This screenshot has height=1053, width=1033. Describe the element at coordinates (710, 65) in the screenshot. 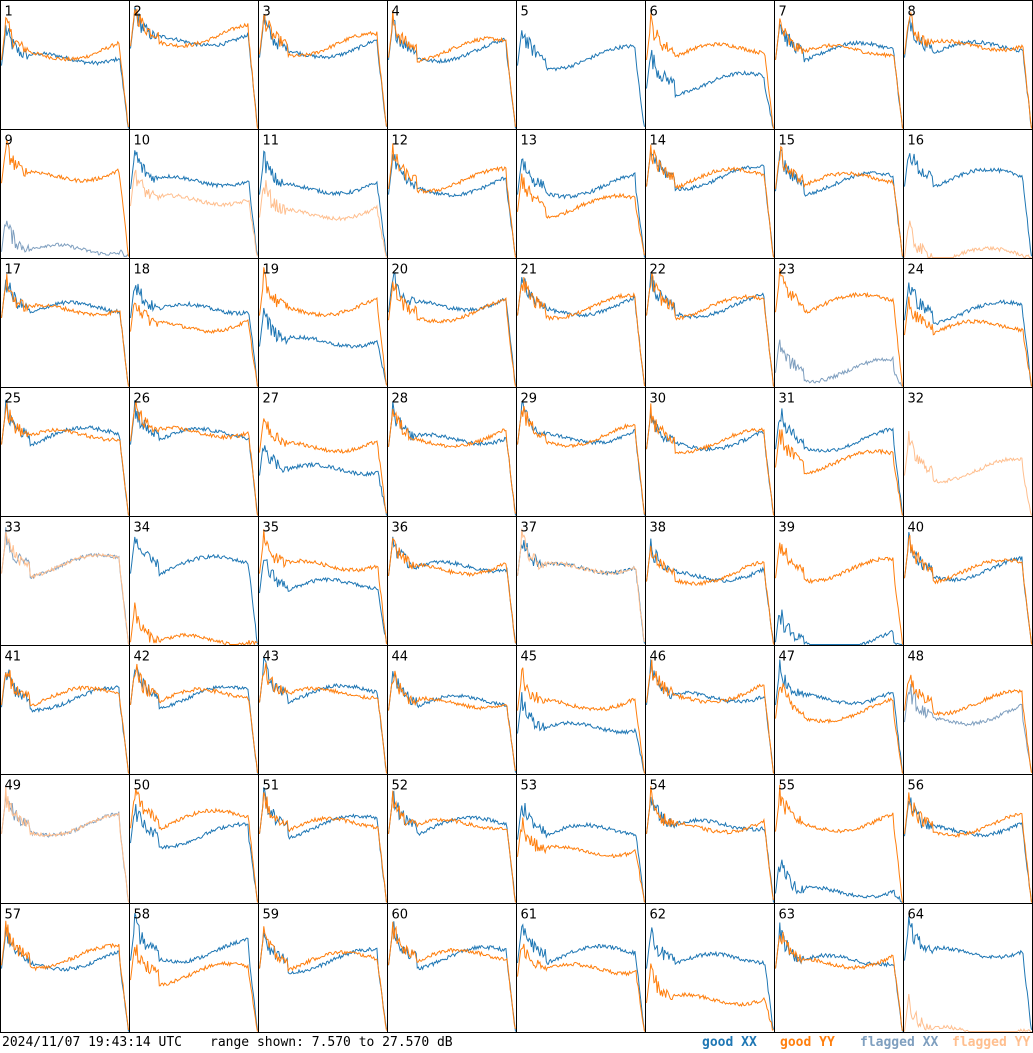

I see `panel-6: 6` at that location.